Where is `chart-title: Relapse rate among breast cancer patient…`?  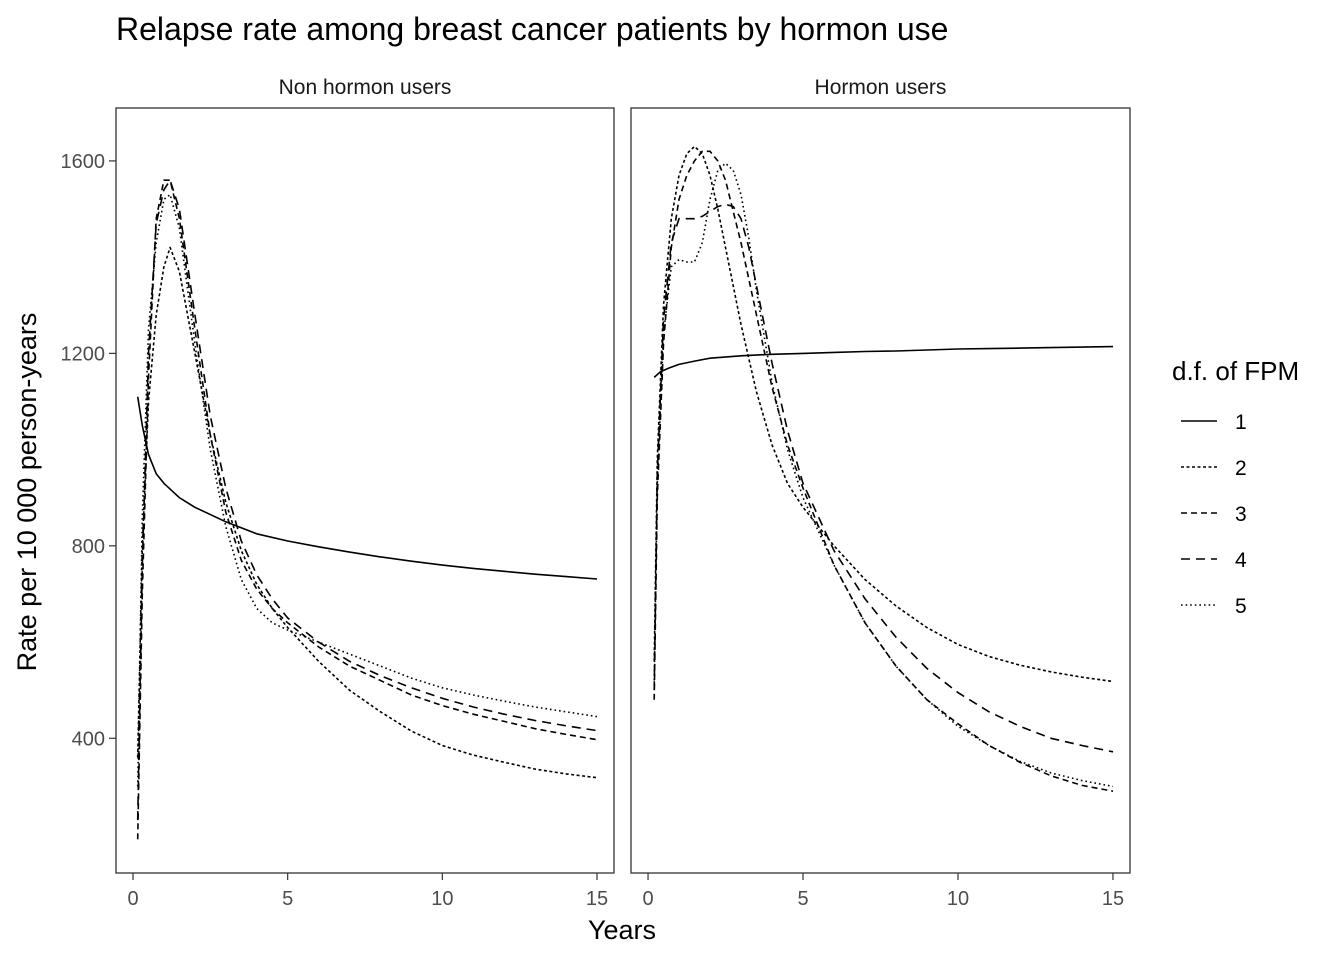 chart-title: Relapse rate among breast cancer patient… is located at coordinates (532, 29).